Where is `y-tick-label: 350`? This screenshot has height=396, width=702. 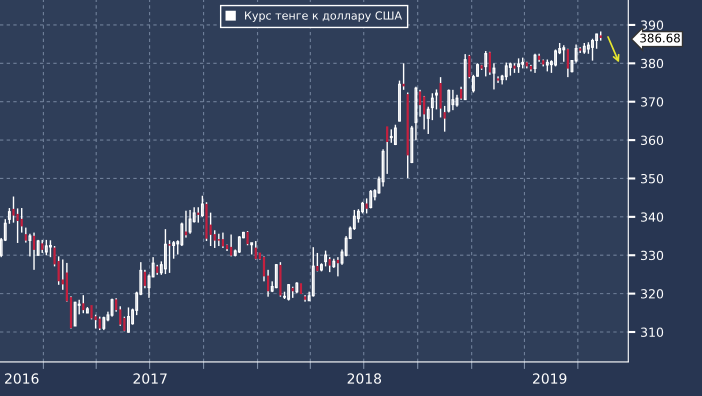 y-tick-label: 350 is located at coordinates (652, 179).